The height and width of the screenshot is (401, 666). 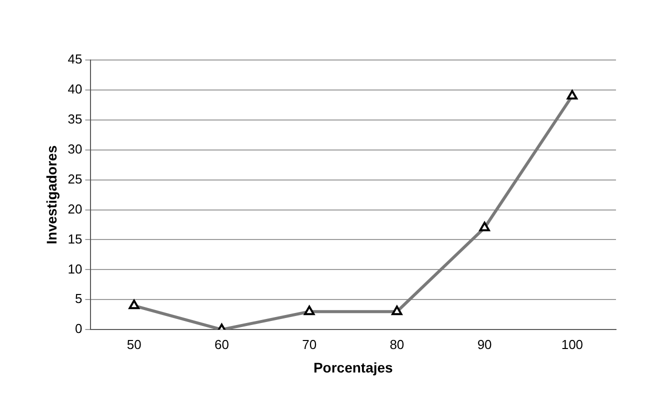 What do you see at coordinates (484, 344) in the screenshot?
I see `x-tick-label: 90` at bounding box center [484, 344].